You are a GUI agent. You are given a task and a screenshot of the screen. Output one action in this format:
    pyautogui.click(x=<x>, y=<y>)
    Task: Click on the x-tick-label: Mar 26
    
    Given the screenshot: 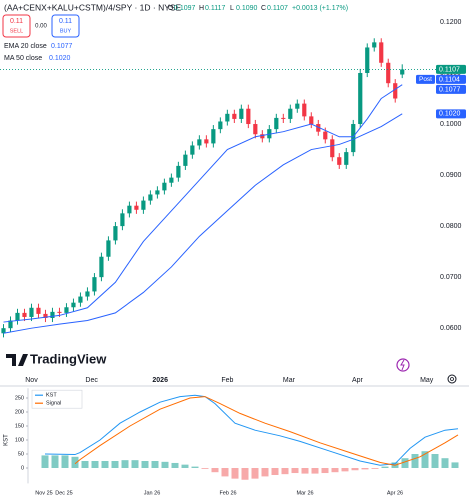 What is the action you would take?
    pyautogui.click(x=304, y=493)
    